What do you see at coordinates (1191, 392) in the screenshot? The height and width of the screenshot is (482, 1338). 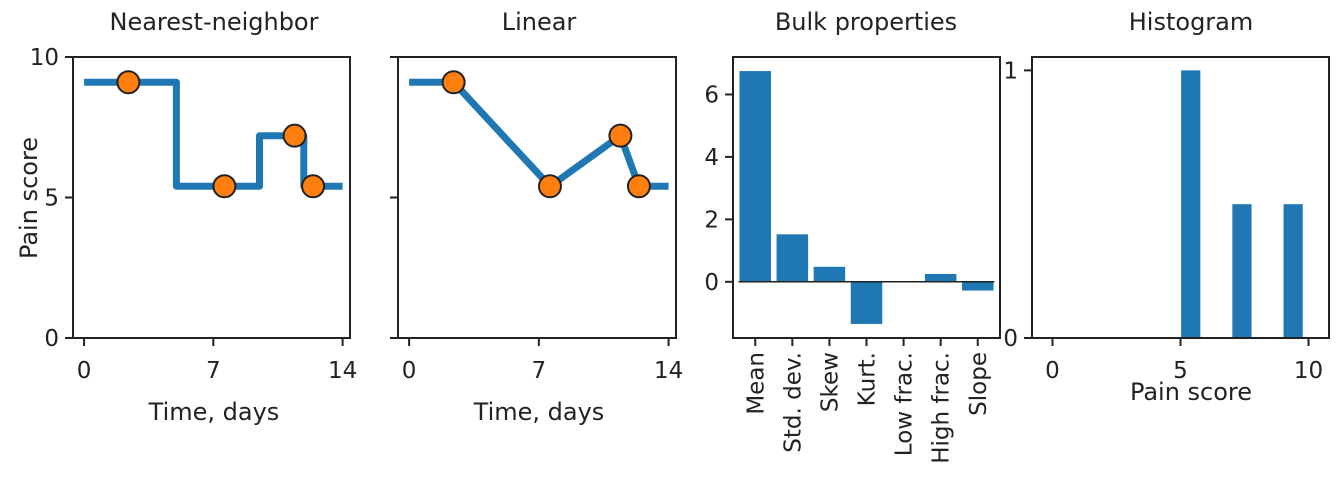 I see `x-axis-label: Pain score` at bounding box center [1191, 392].